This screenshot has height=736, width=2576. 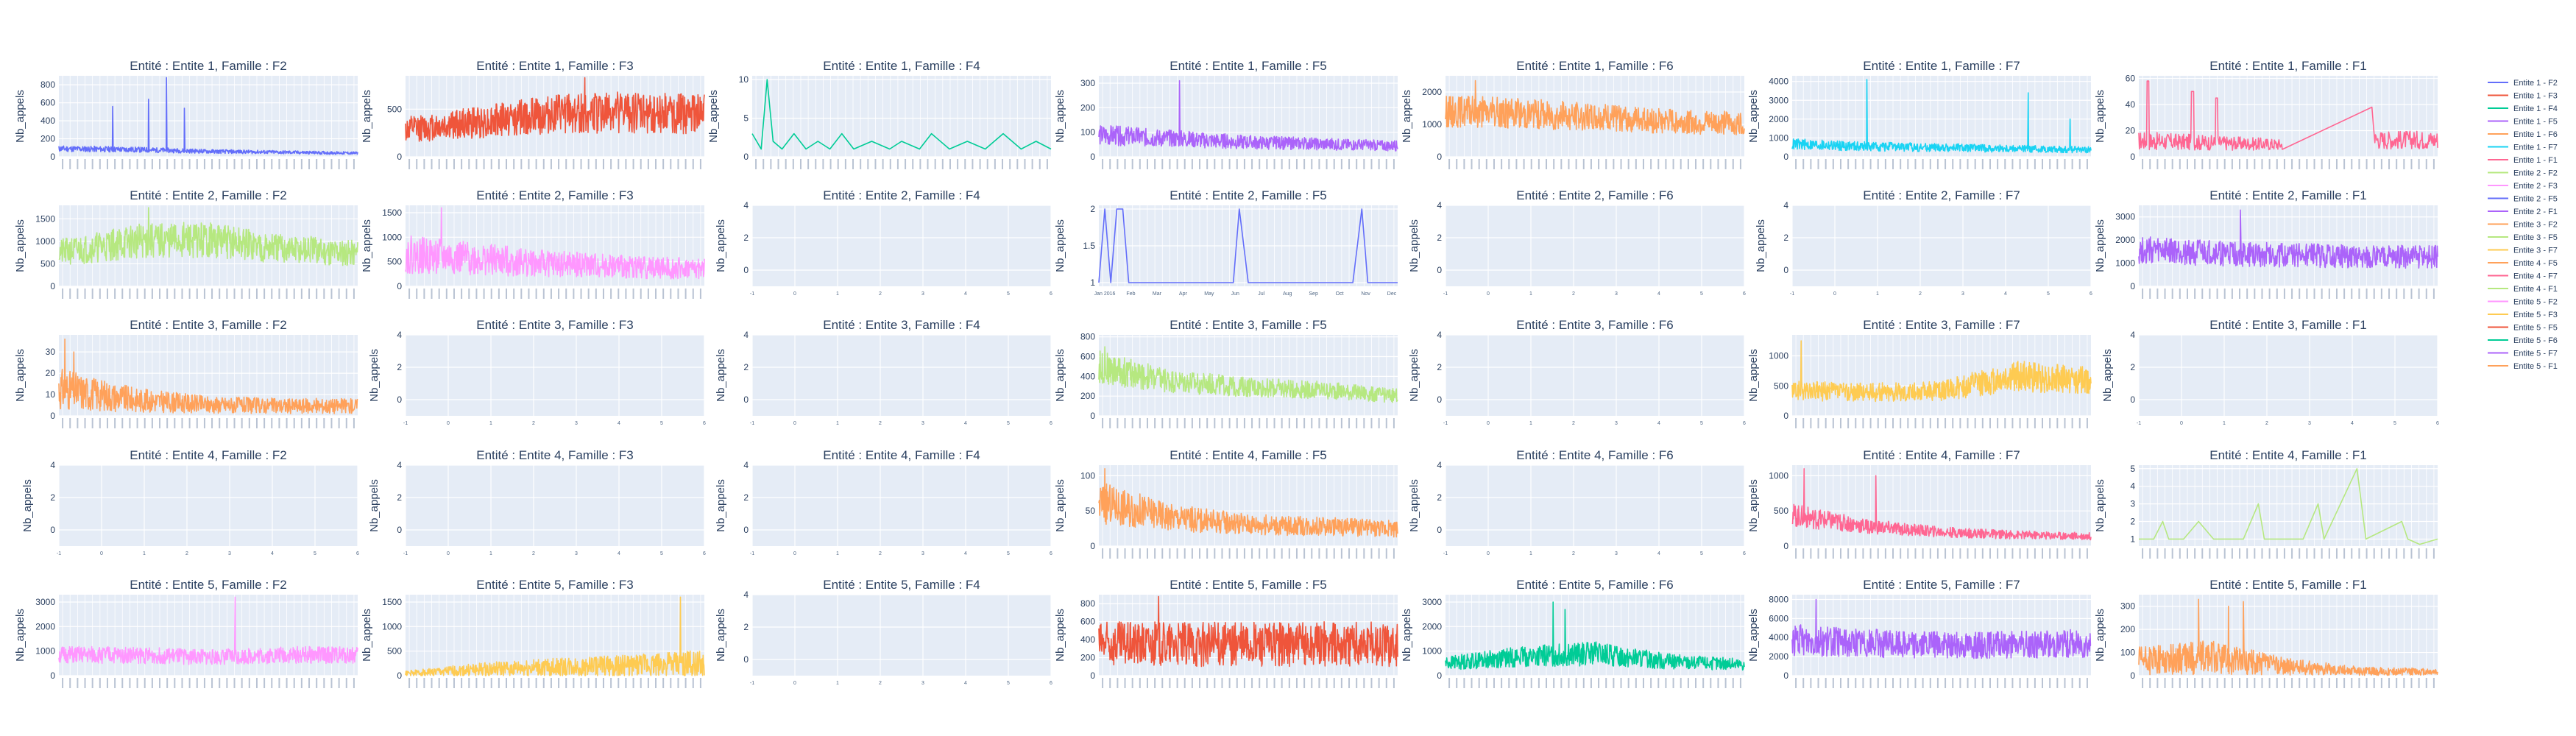 I want to click on legend-item: Entite 5 - F3, so click(x=2535, y=315).